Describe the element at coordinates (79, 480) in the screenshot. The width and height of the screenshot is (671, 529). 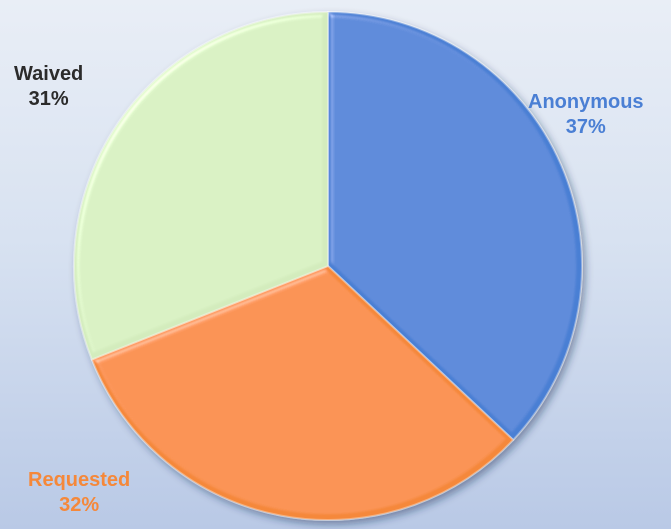
I see `slice-category-requested: Requested` at that location.